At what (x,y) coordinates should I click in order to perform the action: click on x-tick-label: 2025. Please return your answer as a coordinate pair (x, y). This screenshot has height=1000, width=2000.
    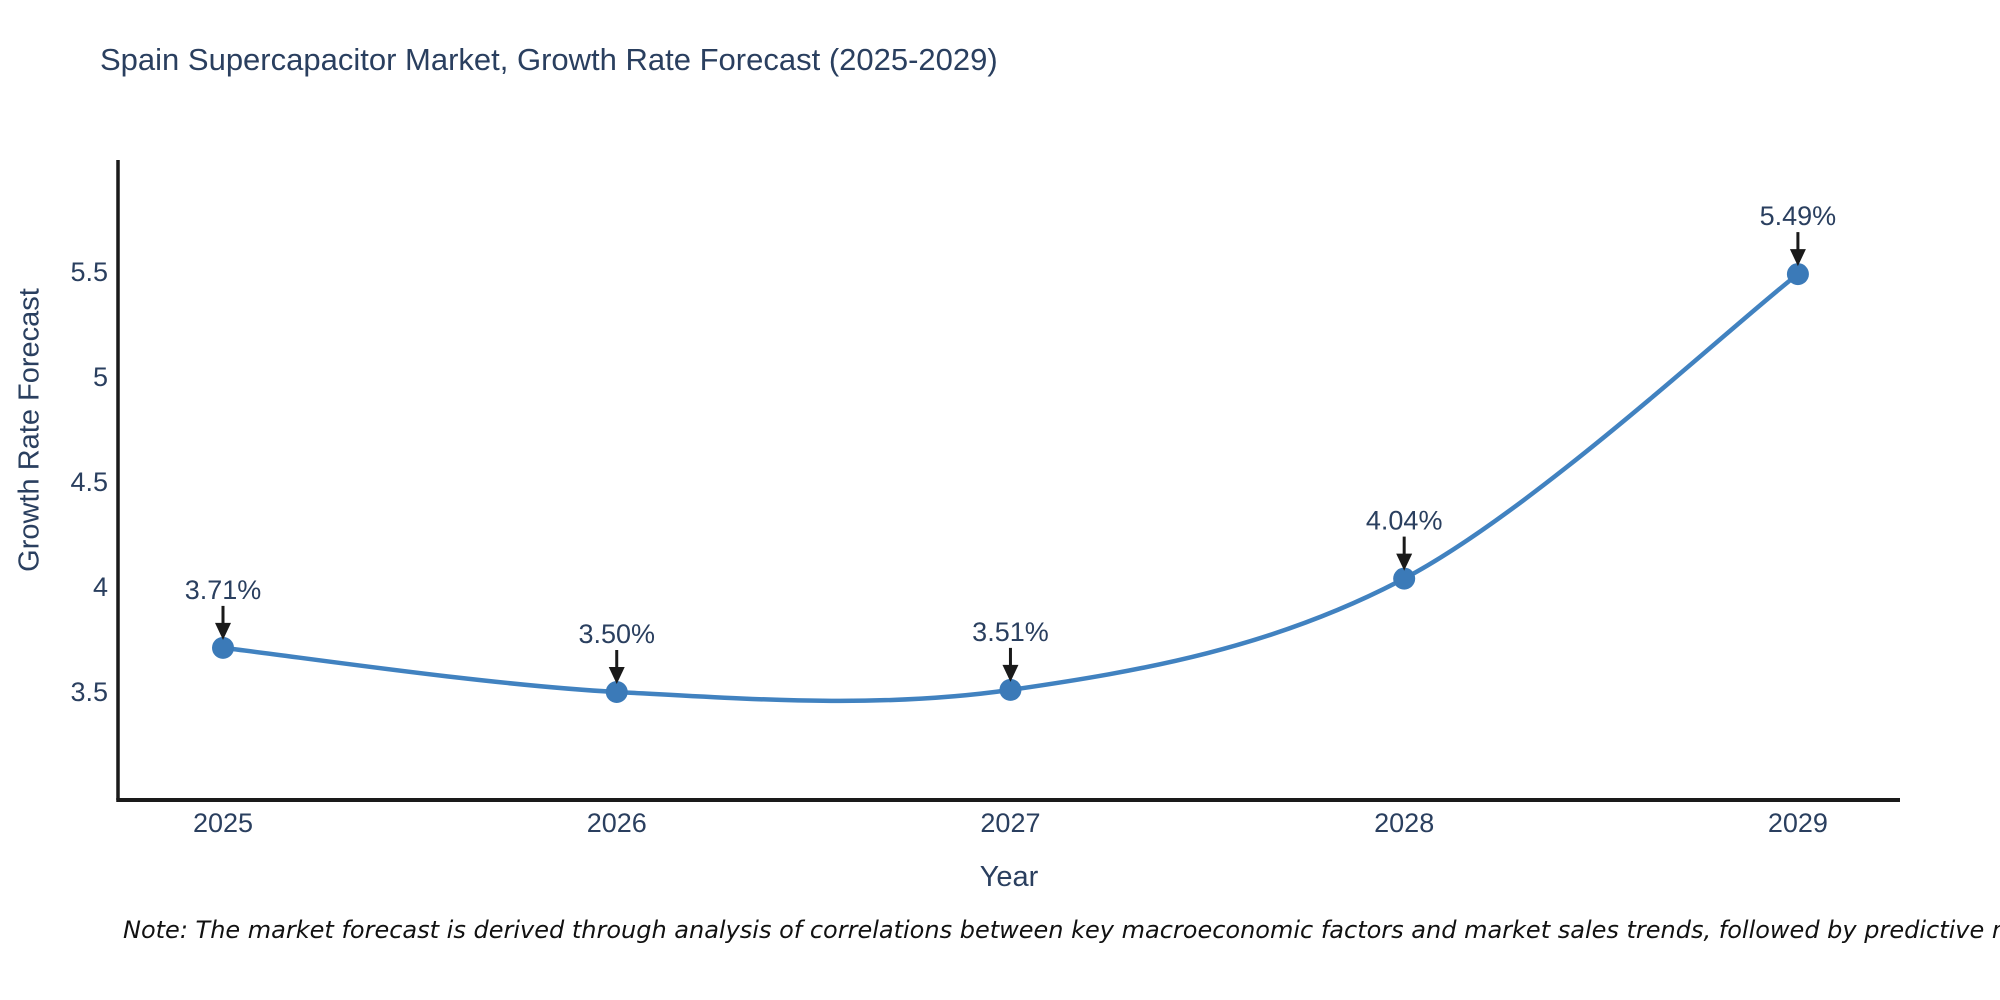
    Looking at the image, I should click on (223, 823).